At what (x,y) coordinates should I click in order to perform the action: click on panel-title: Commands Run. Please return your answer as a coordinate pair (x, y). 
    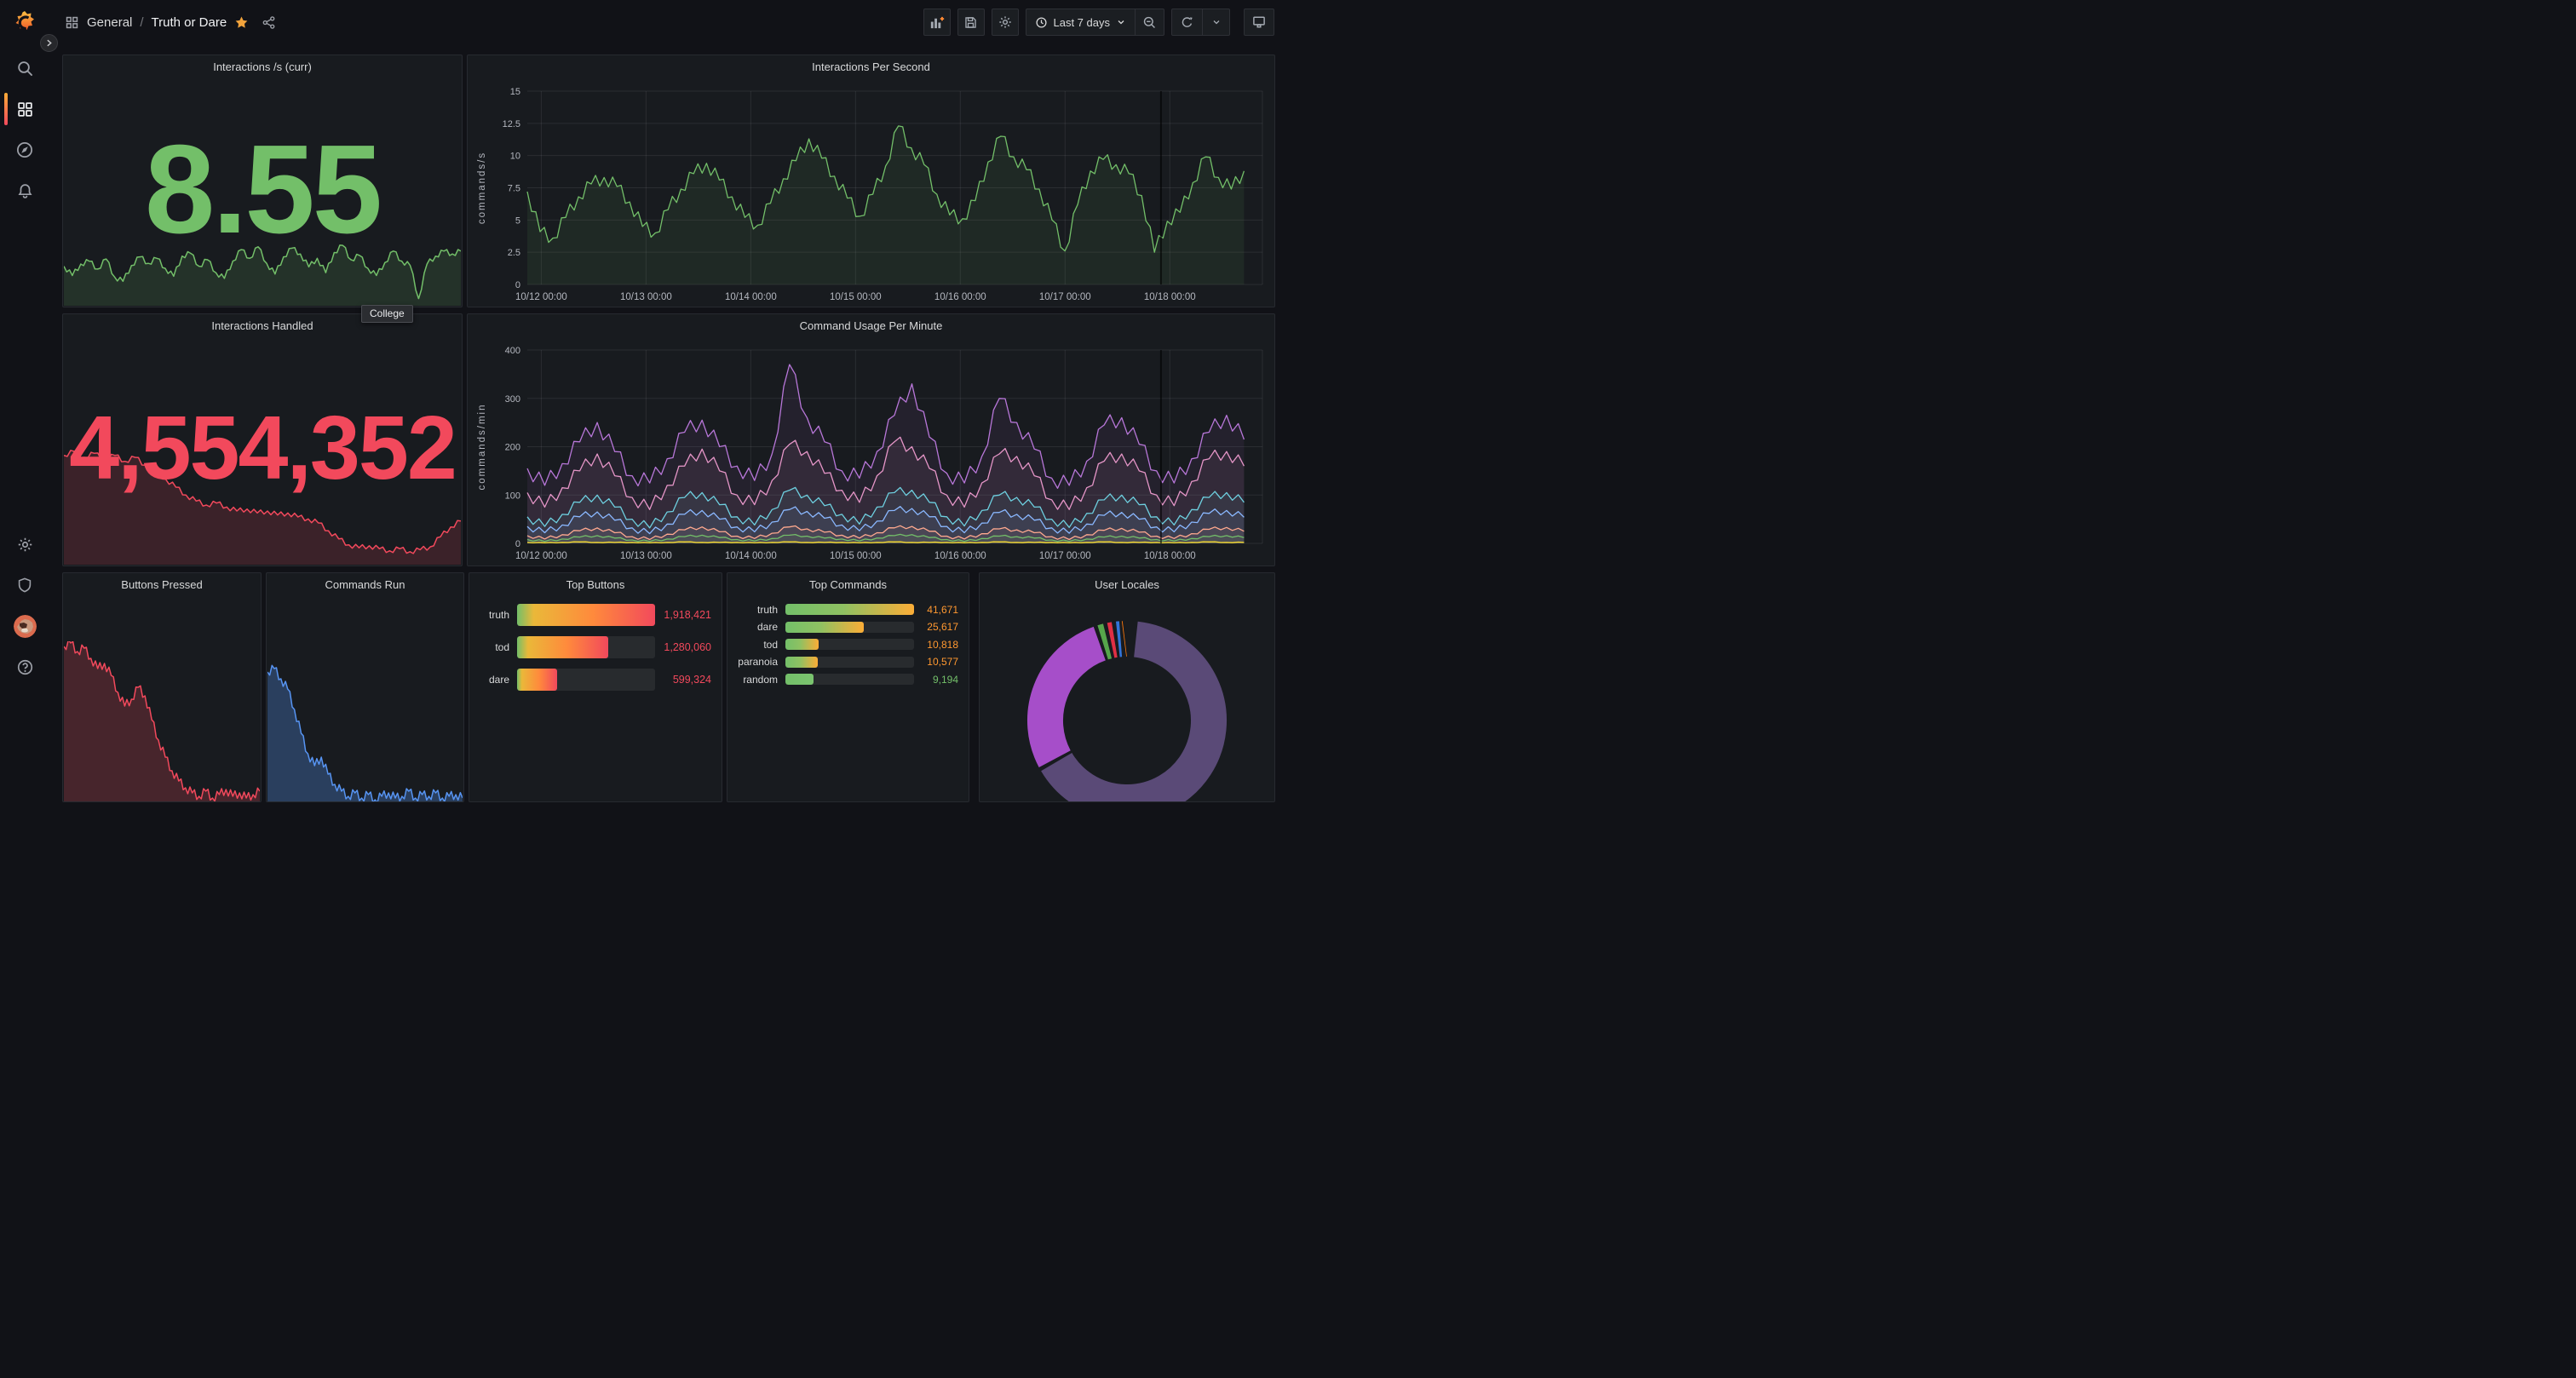
    Looking at the image, I should click on (365, 584).